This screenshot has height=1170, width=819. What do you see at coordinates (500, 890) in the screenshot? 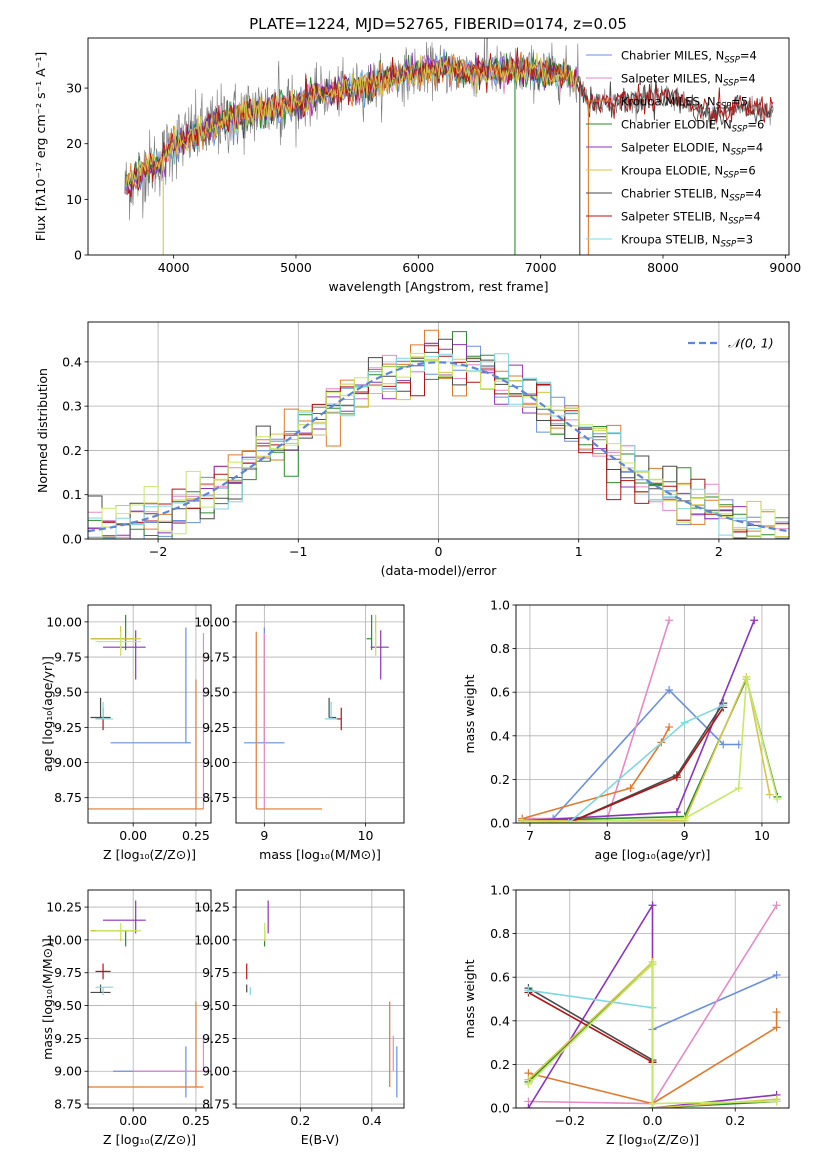
I see `y-tick-label: 1.0` at bounding box center [500, 890].